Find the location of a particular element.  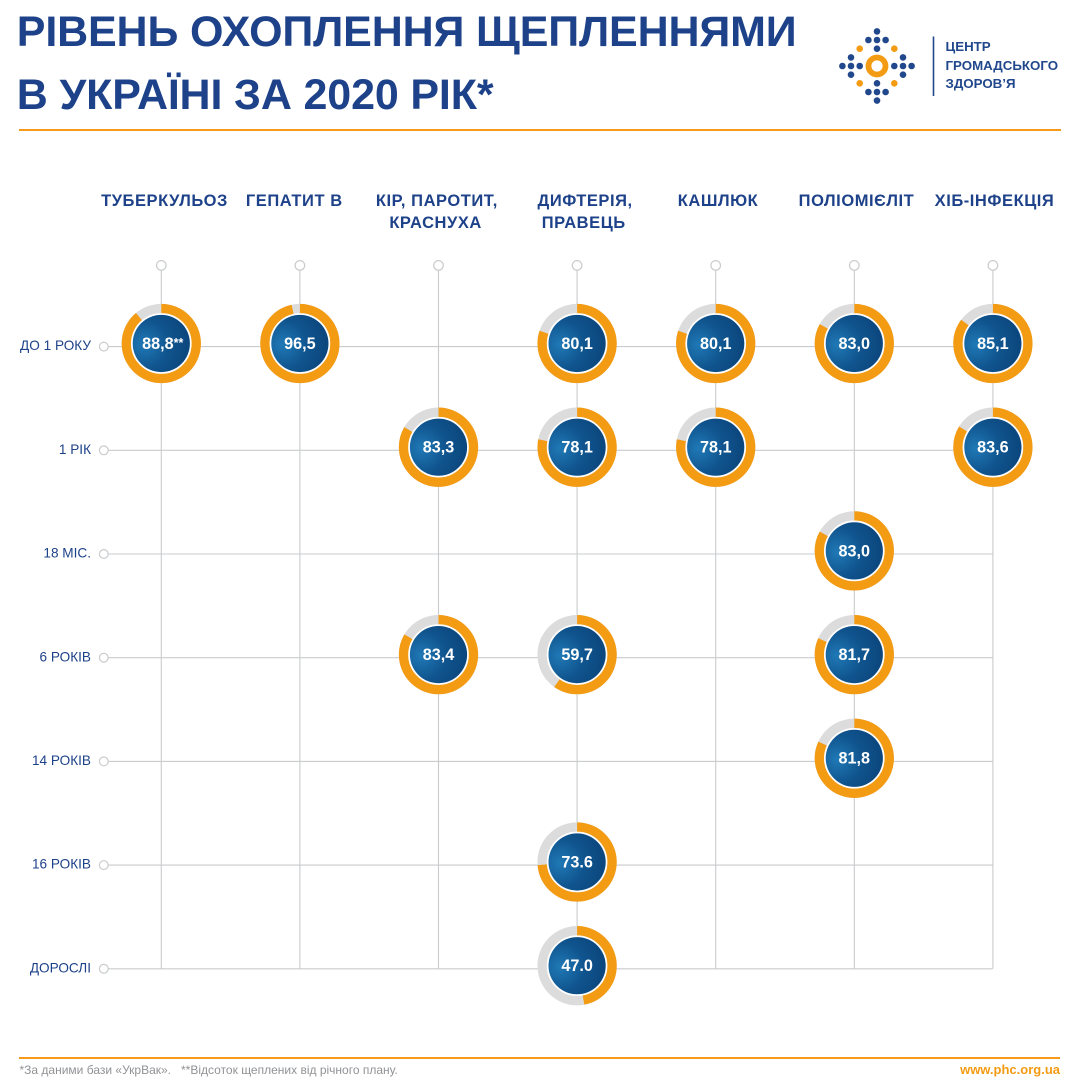

svg-text: ДОРОСЛІ is located at coordinates (60, 967).